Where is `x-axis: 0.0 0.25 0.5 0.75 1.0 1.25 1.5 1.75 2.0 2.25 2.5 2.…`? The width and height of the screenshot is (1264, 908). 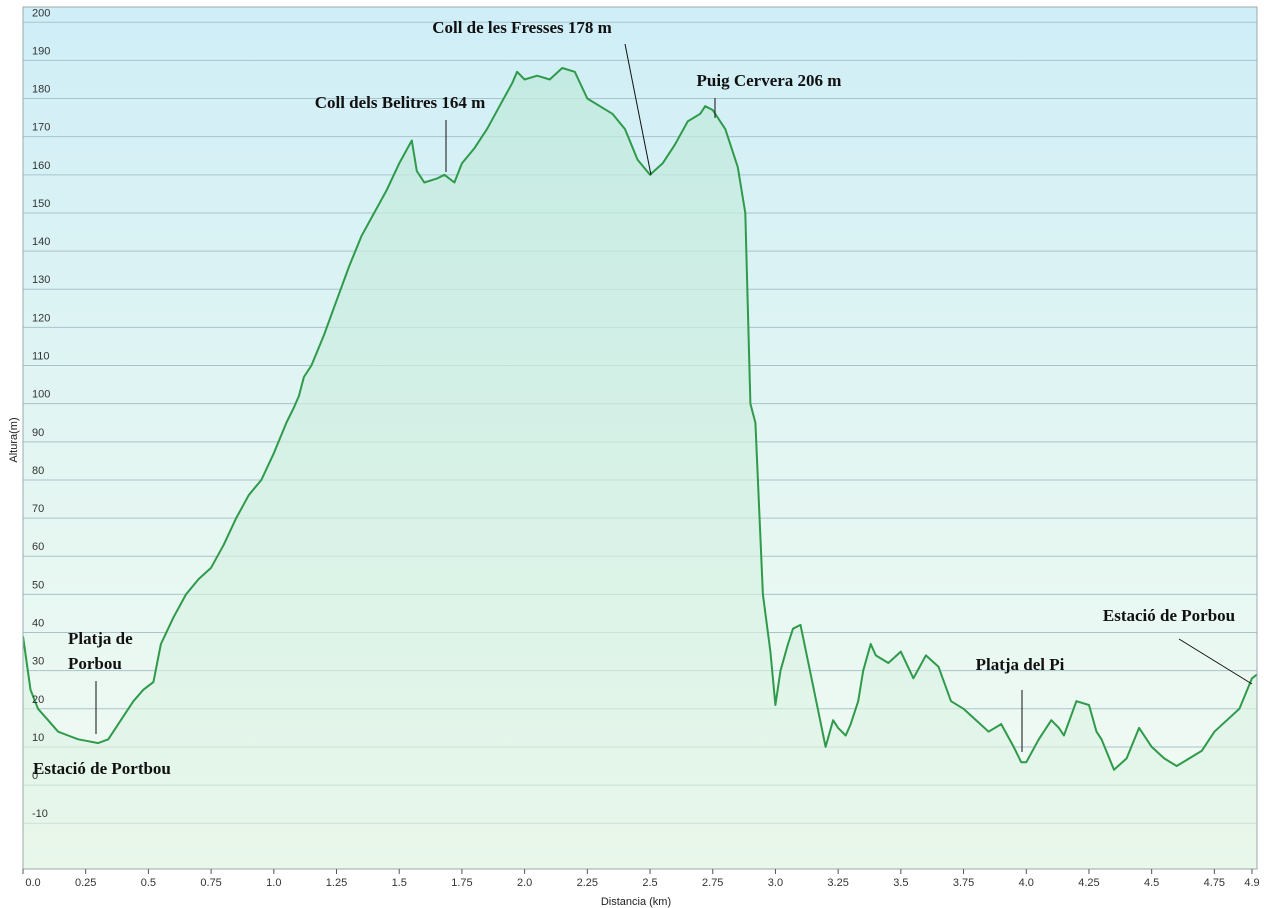
x-axis: 0.0 0.25 0.5 0.75 1.0 1.25 1.5 1.75 2.0 2.25 2.5 2.… is located at coordinates (641, 879).